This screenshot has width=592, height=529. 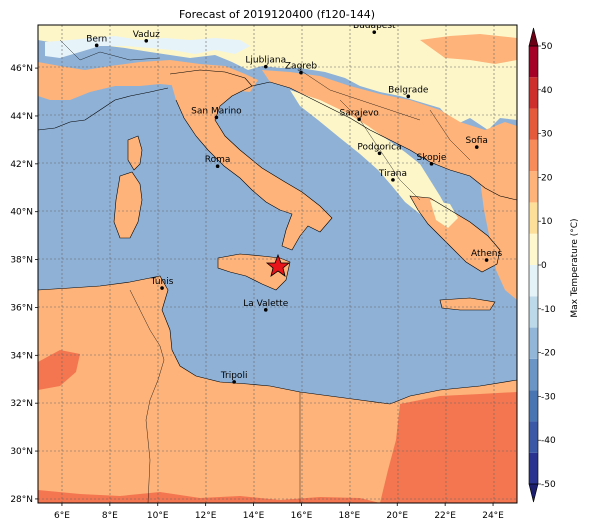 I want to click on colorbar-tick-label: 0, so click(x=544, y=266).